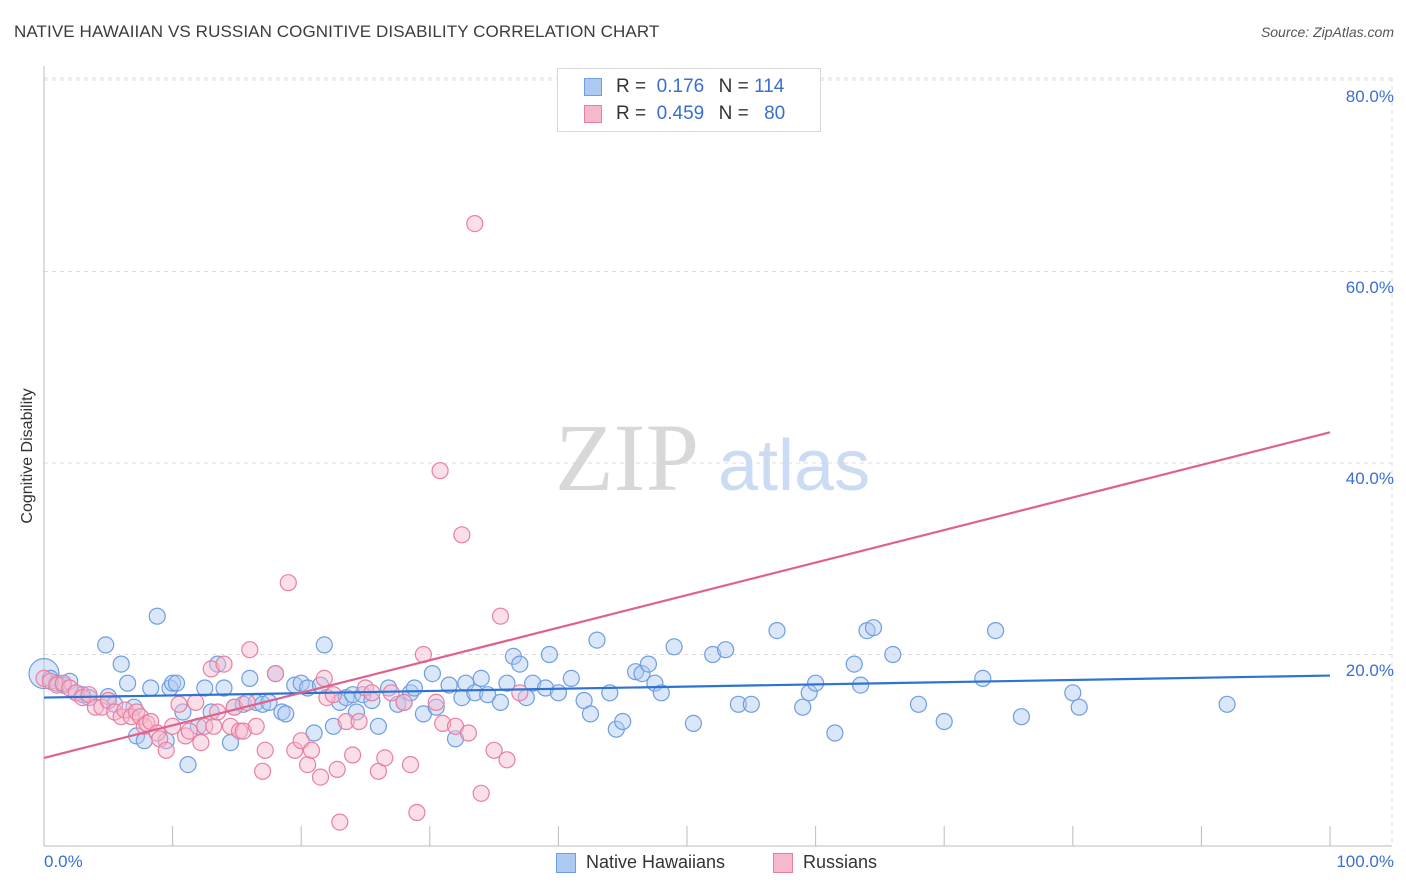 This screenshot has height=892, width=1406. What do you see at coordinates (63, 861) in the screenshot?
I see `x-tick-min: 0.0%` at bounding box center [63, 861].